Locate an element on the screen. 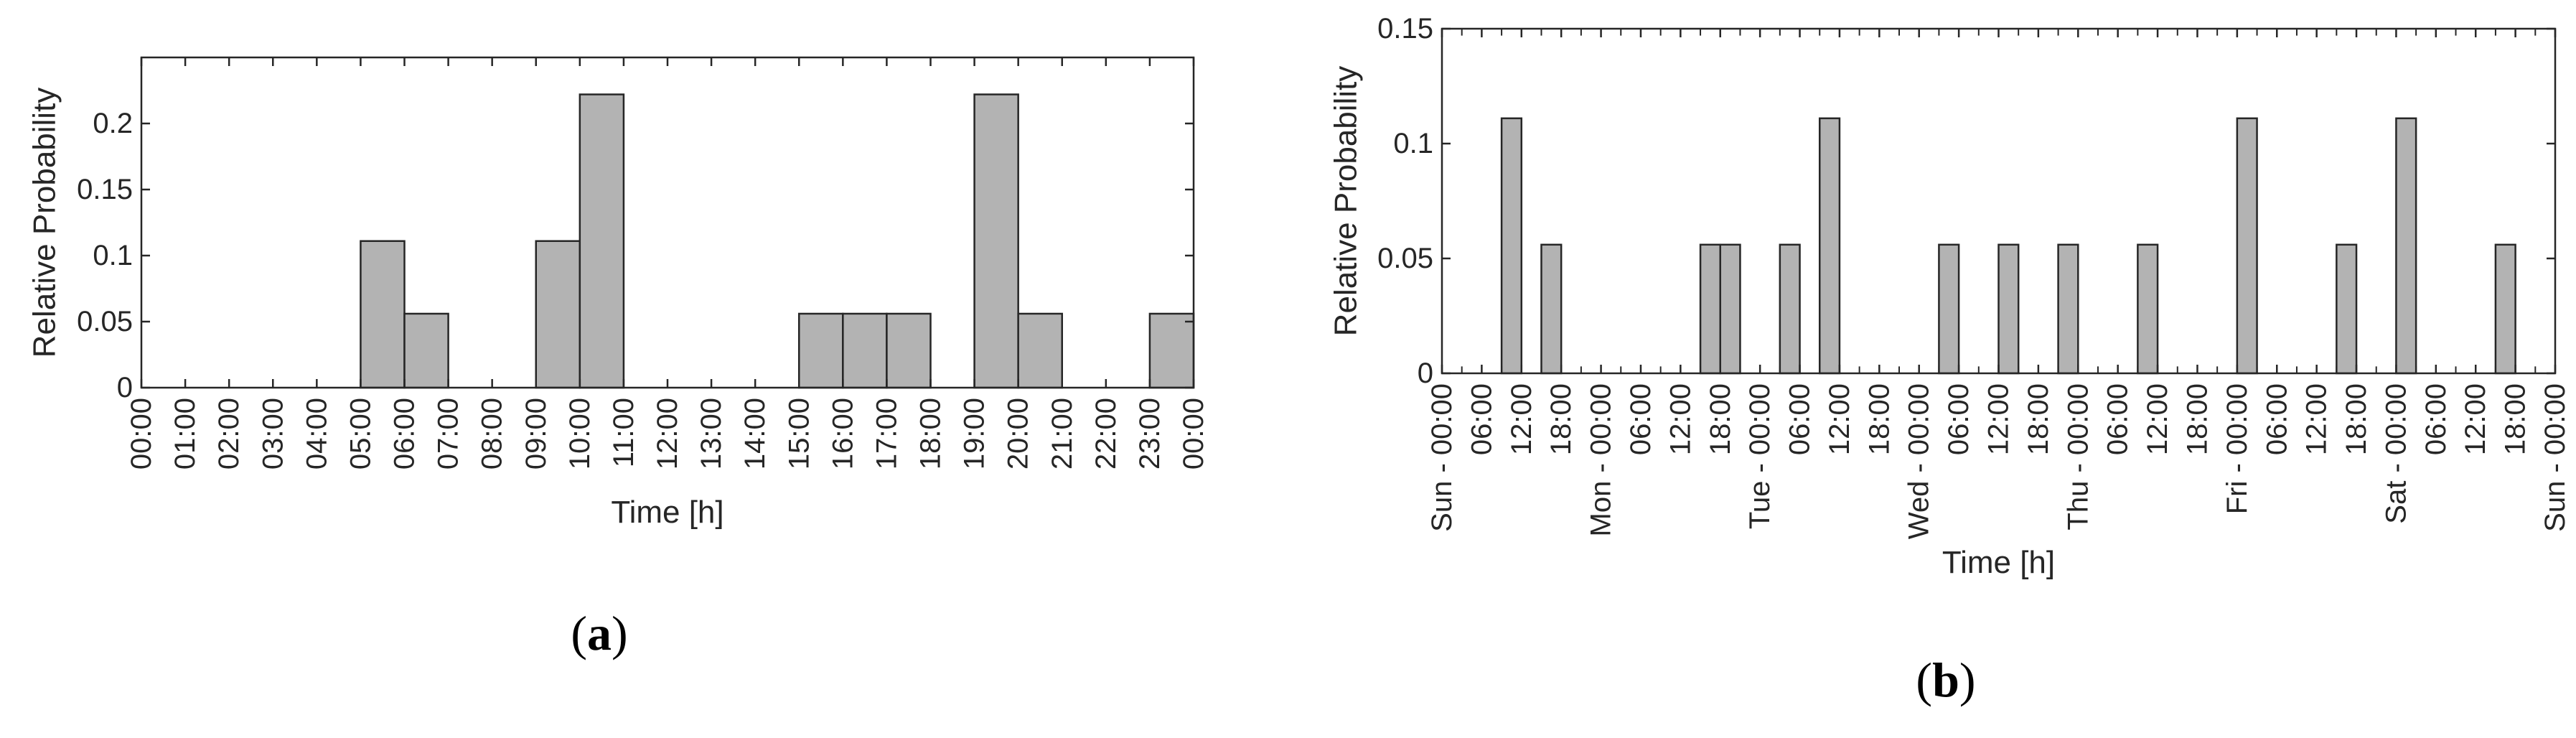 The image size is (2576, 738). panel-label-b-letter: b is located at coordinates (1945, 680).